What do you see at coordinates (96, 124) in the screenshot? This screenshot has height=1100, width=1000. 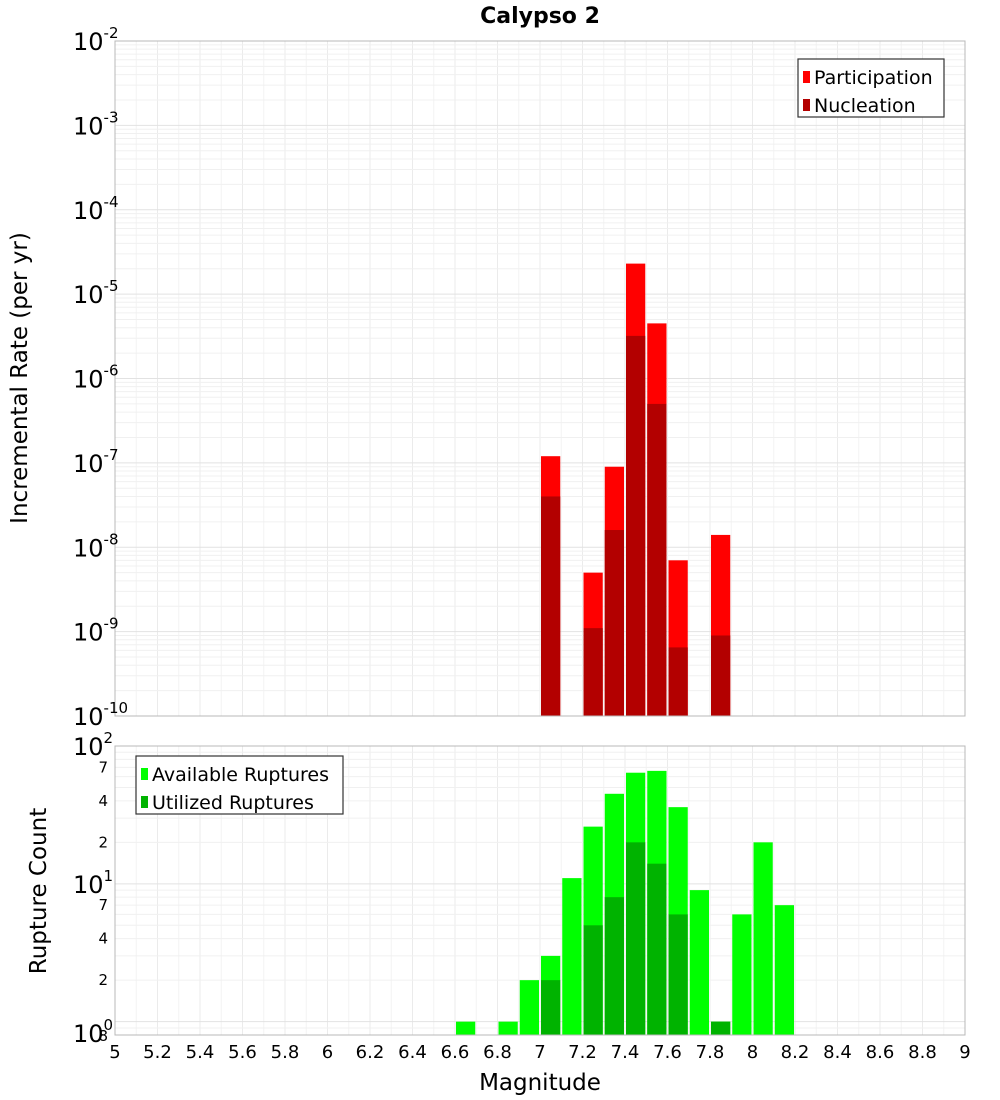 I see `top-decade-label: 10-3` at bounding box center [96, 124].